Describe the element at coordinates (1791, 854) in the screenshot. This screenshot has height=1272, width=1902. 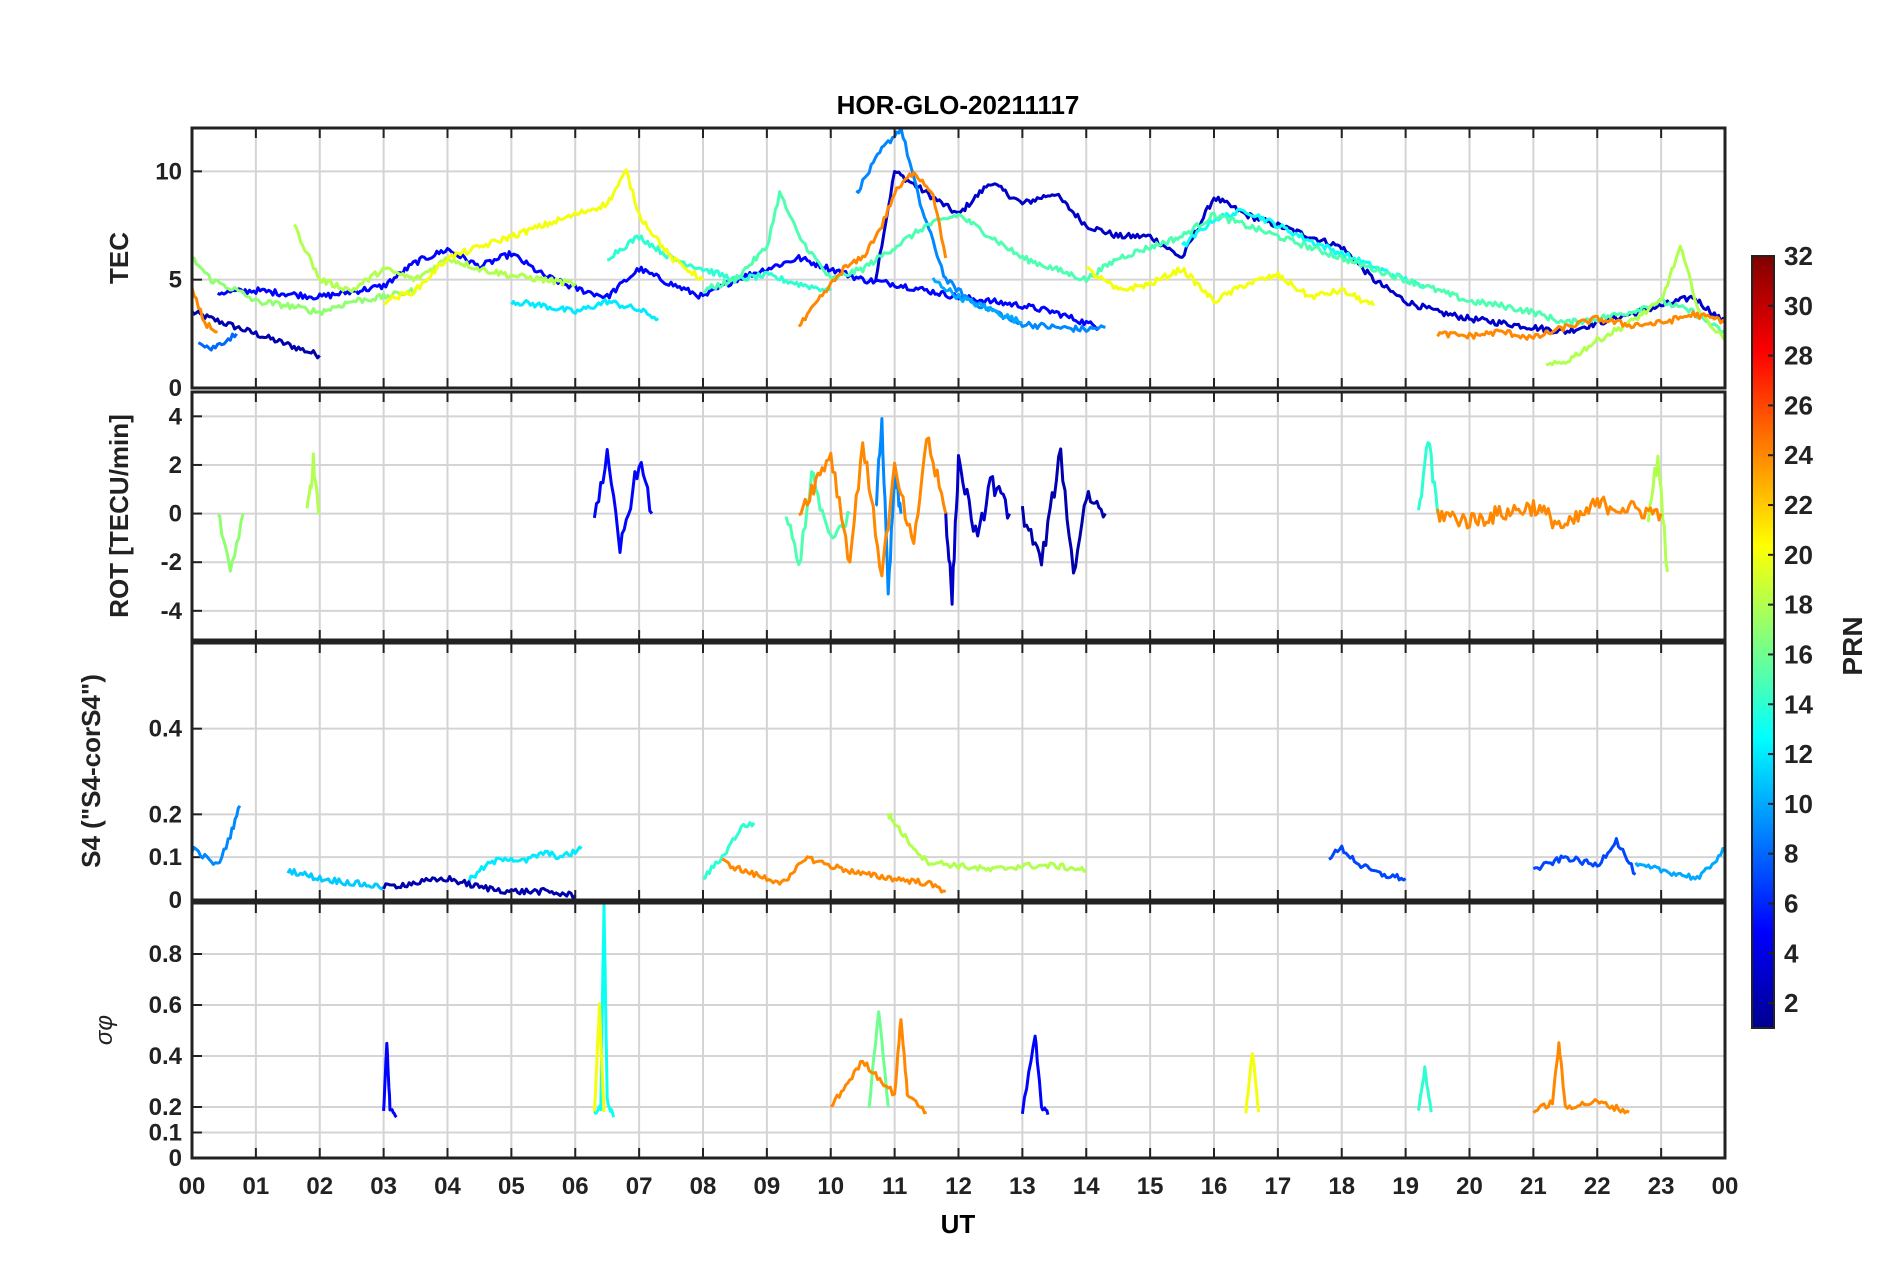
I see `colorbar-tick-label: 8` at that location.